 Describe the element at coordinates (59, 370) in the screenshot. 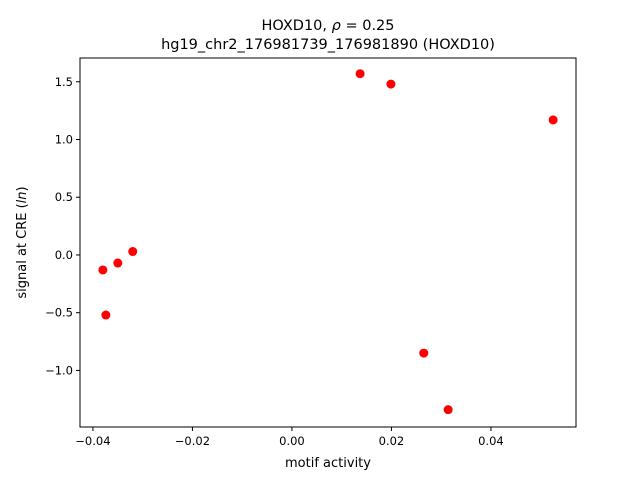

I see `y-tick-label: −1.0` at that location.